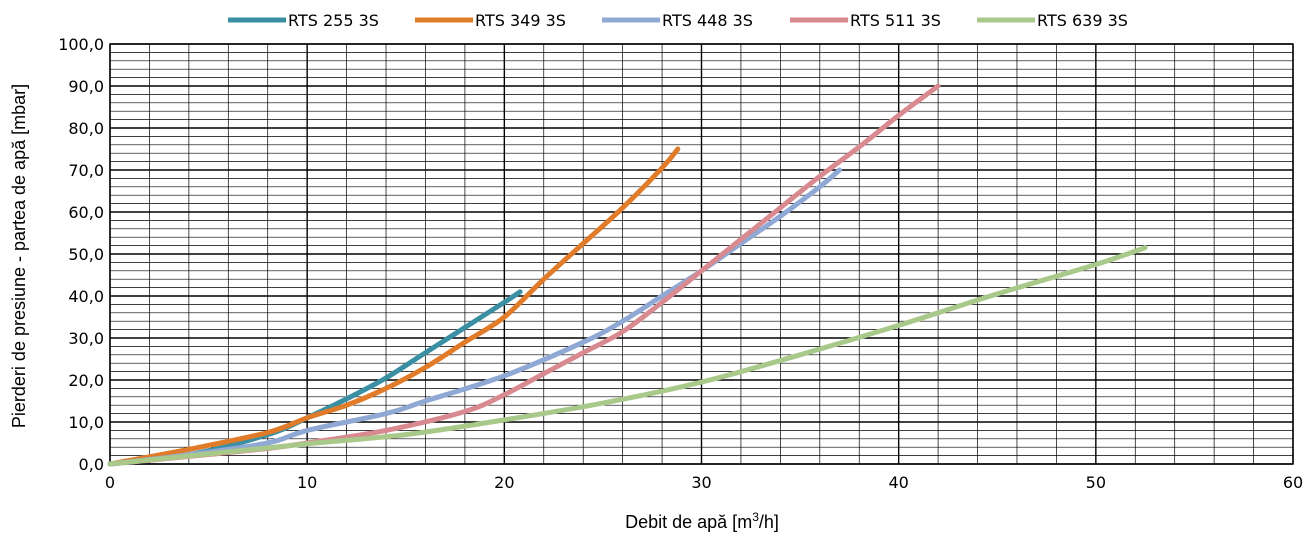  I want to click on y-tick-label: 30,0, so click(86, 338).